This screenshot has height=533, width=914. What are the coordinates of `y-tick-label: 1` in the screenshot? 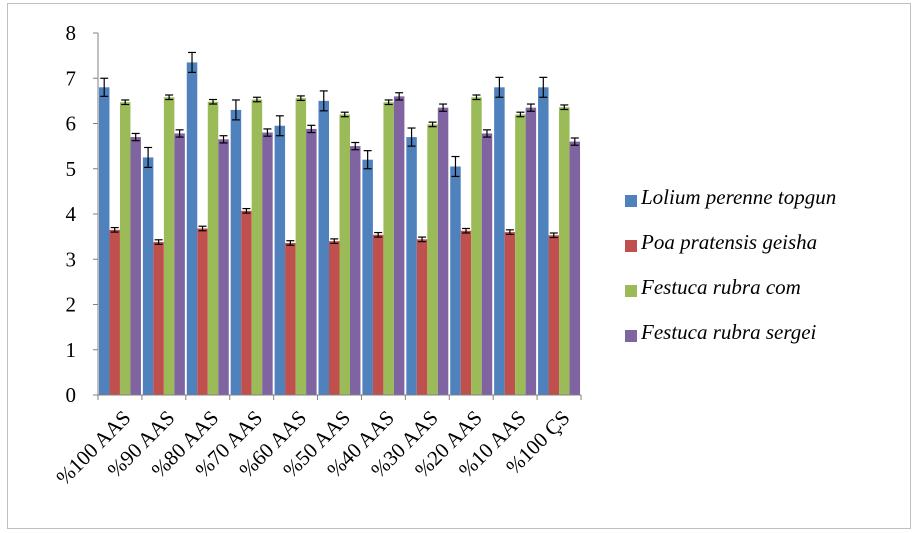 It's located at (71, 350).